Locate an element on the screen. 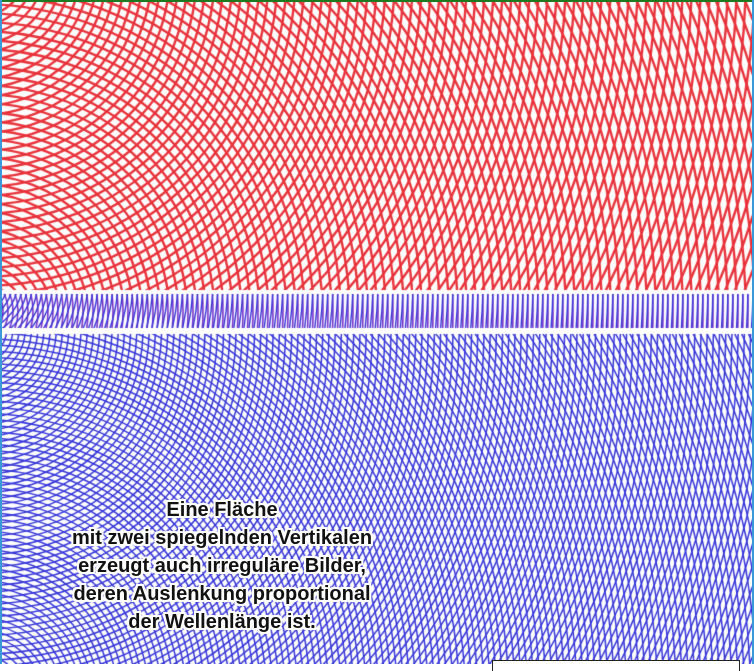 The image size is (754, 671). caption-line-5: der Wellenlänge ist. is located at coordinates (222, 622).